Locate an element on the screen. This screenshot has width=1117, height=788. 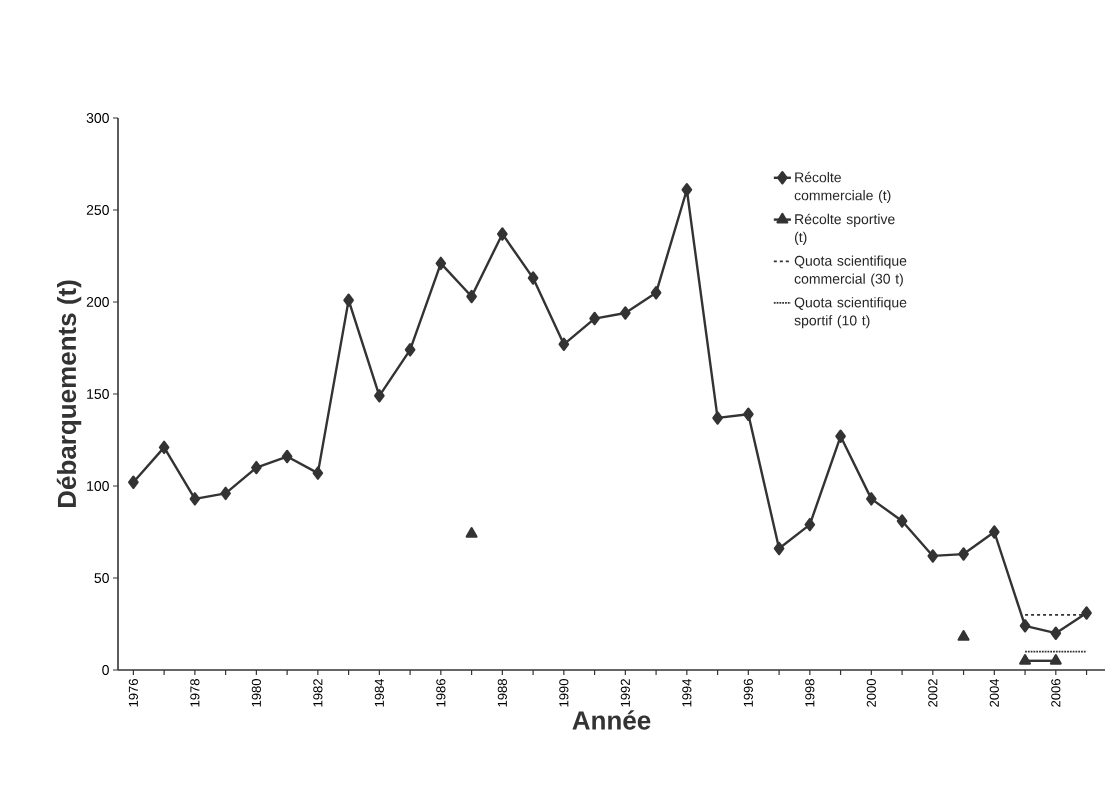
x-tick-label: 2006 is located at coordinates (1056, 693).